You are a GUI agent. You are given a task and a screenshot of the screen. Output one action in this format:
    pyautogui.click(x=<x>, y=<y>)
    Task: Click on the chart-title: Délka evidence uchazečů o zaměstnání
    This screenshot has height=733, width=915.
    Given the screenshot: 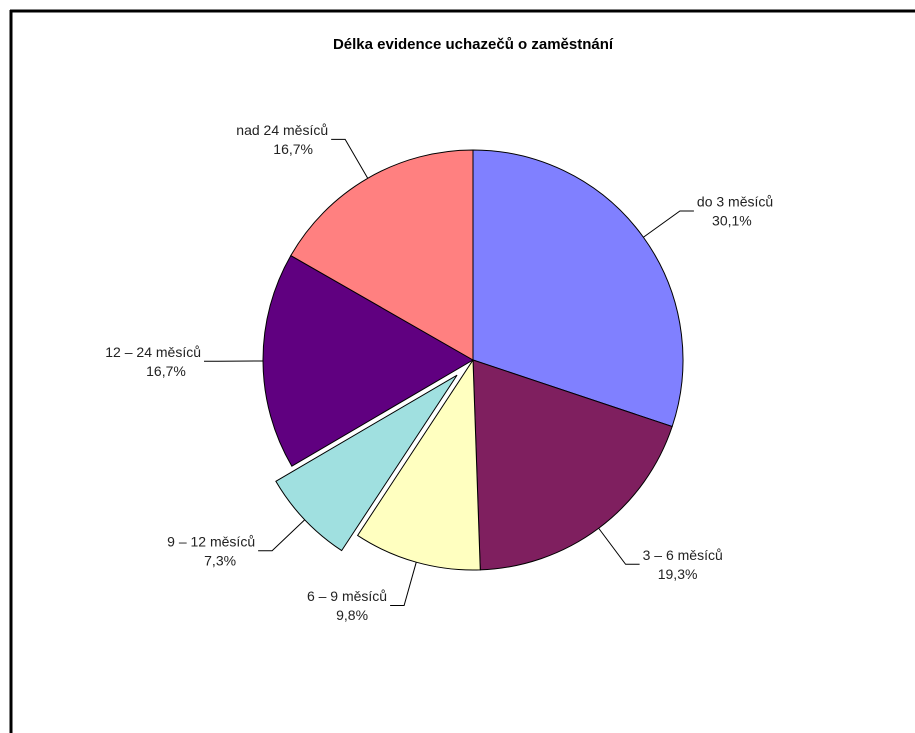 What is the action you would take?
    pyautogui.click(x=473, y=44)
    